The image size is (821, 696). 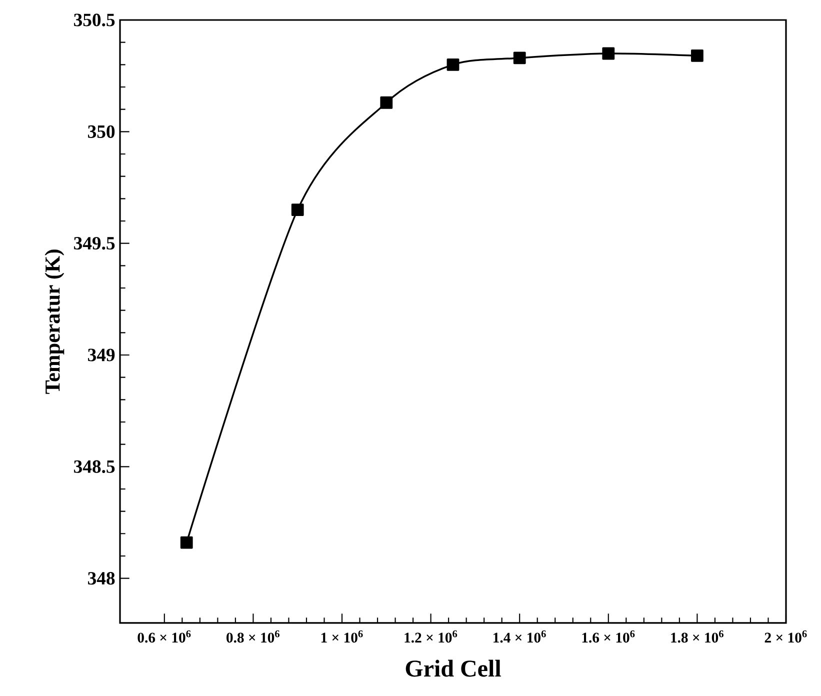 I want to click on y-tick-label: 349.5, so click(x=94, y=243).